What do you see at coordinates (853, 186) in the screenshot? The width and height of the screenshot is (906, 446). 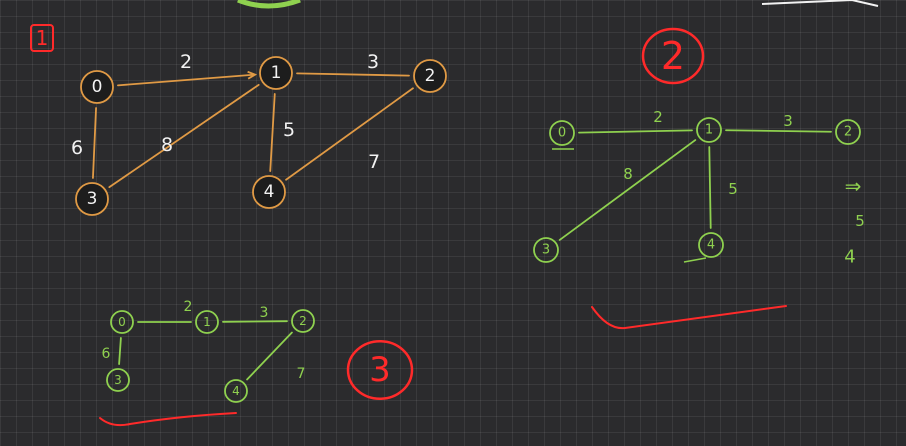 I see `side-note: ⇒` at bounding box center [853, 186].